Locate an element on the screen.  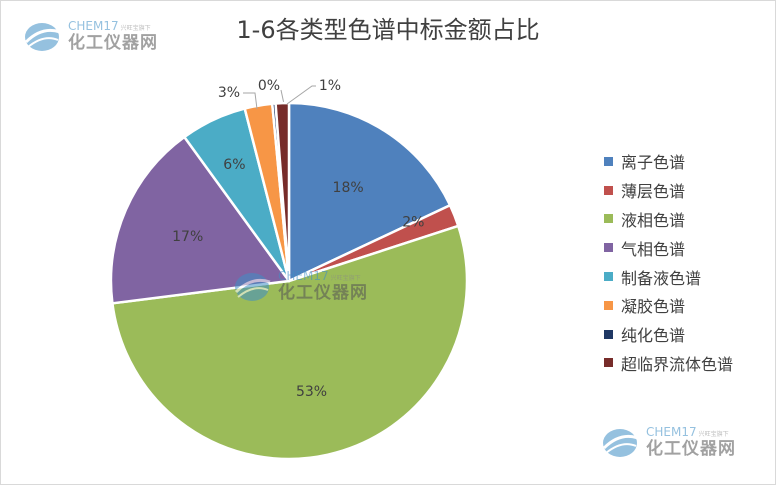
chart-legend: 离子色谱薄层色谱液相色谱气相色谱制备液色谱凝胶色谱纯化色谱超临界流体色谱 is located at coordinates (668, 262).